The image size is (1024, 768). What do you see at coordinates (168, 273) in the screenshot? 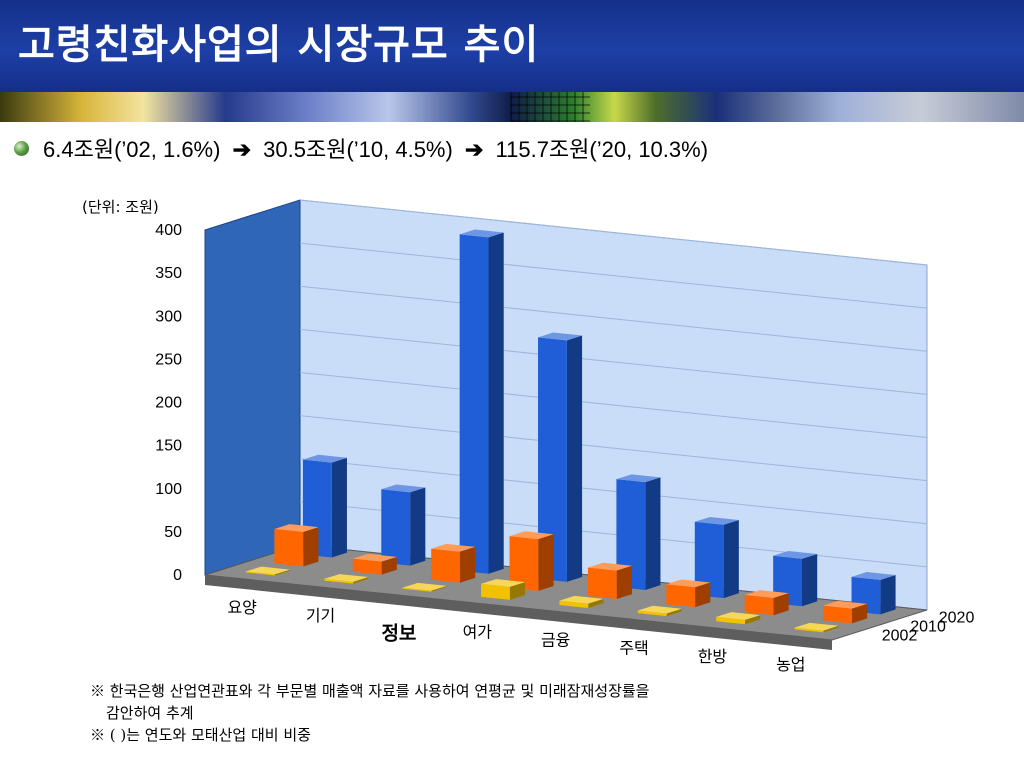
I see `y-tick-label: 350` at bounding box center [168, 273].